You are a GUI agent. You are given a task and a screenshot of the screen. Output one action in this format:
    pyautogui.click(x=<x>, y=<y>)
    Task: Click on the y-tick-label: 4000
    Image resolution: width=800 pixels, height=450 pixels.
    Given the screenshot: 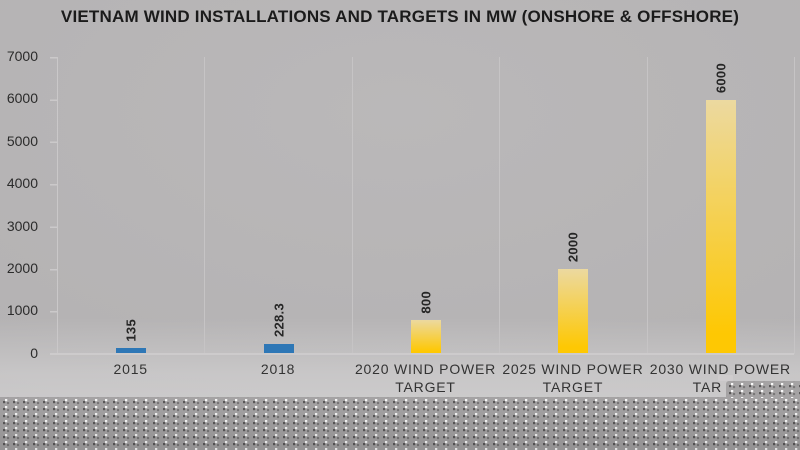 What is the action you would take?
    pyautogui.click(x=22, y=183)
    